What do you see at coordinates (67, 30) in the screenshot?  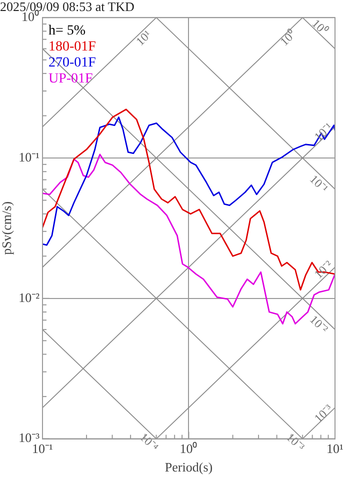 I see `legend-title: h= 5%` at bounding box center [67, 30].